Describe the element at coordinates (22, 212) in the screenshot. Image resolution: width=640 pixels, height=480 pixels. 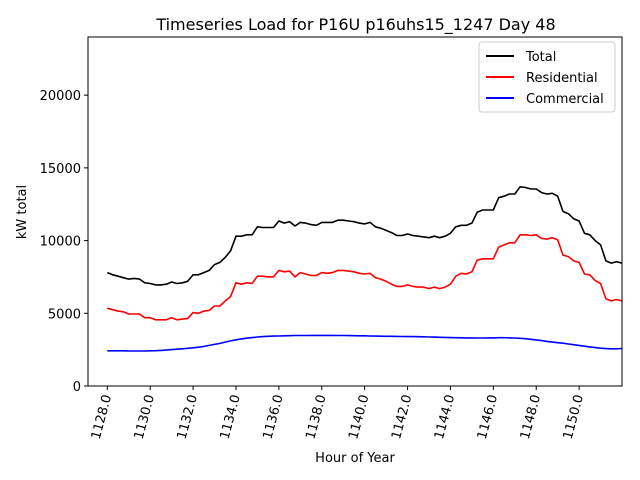
I see `y-axis-label: kW total` at that location.